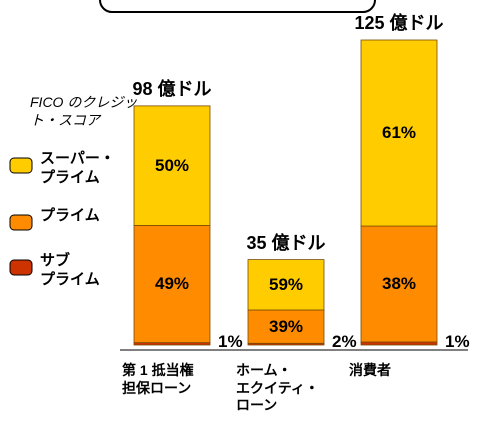 The width and height of the screenshot is (477, 430). I want to click on value-label: 38%, so click(399, 283).